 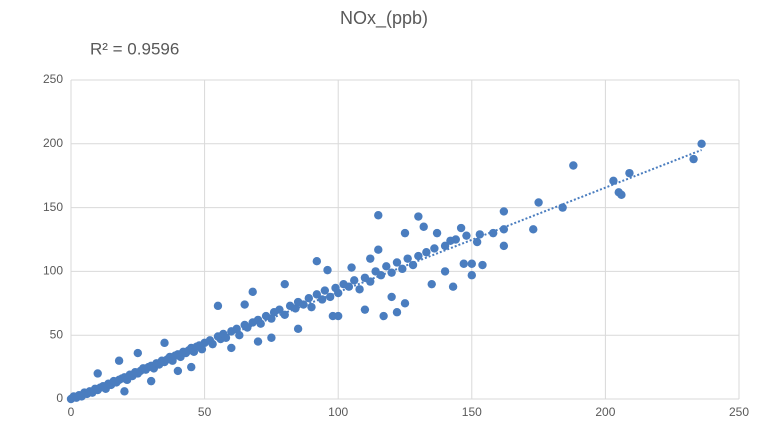 I want to click on chart-title: NOx_(ppb), so click(x=384, y=18).